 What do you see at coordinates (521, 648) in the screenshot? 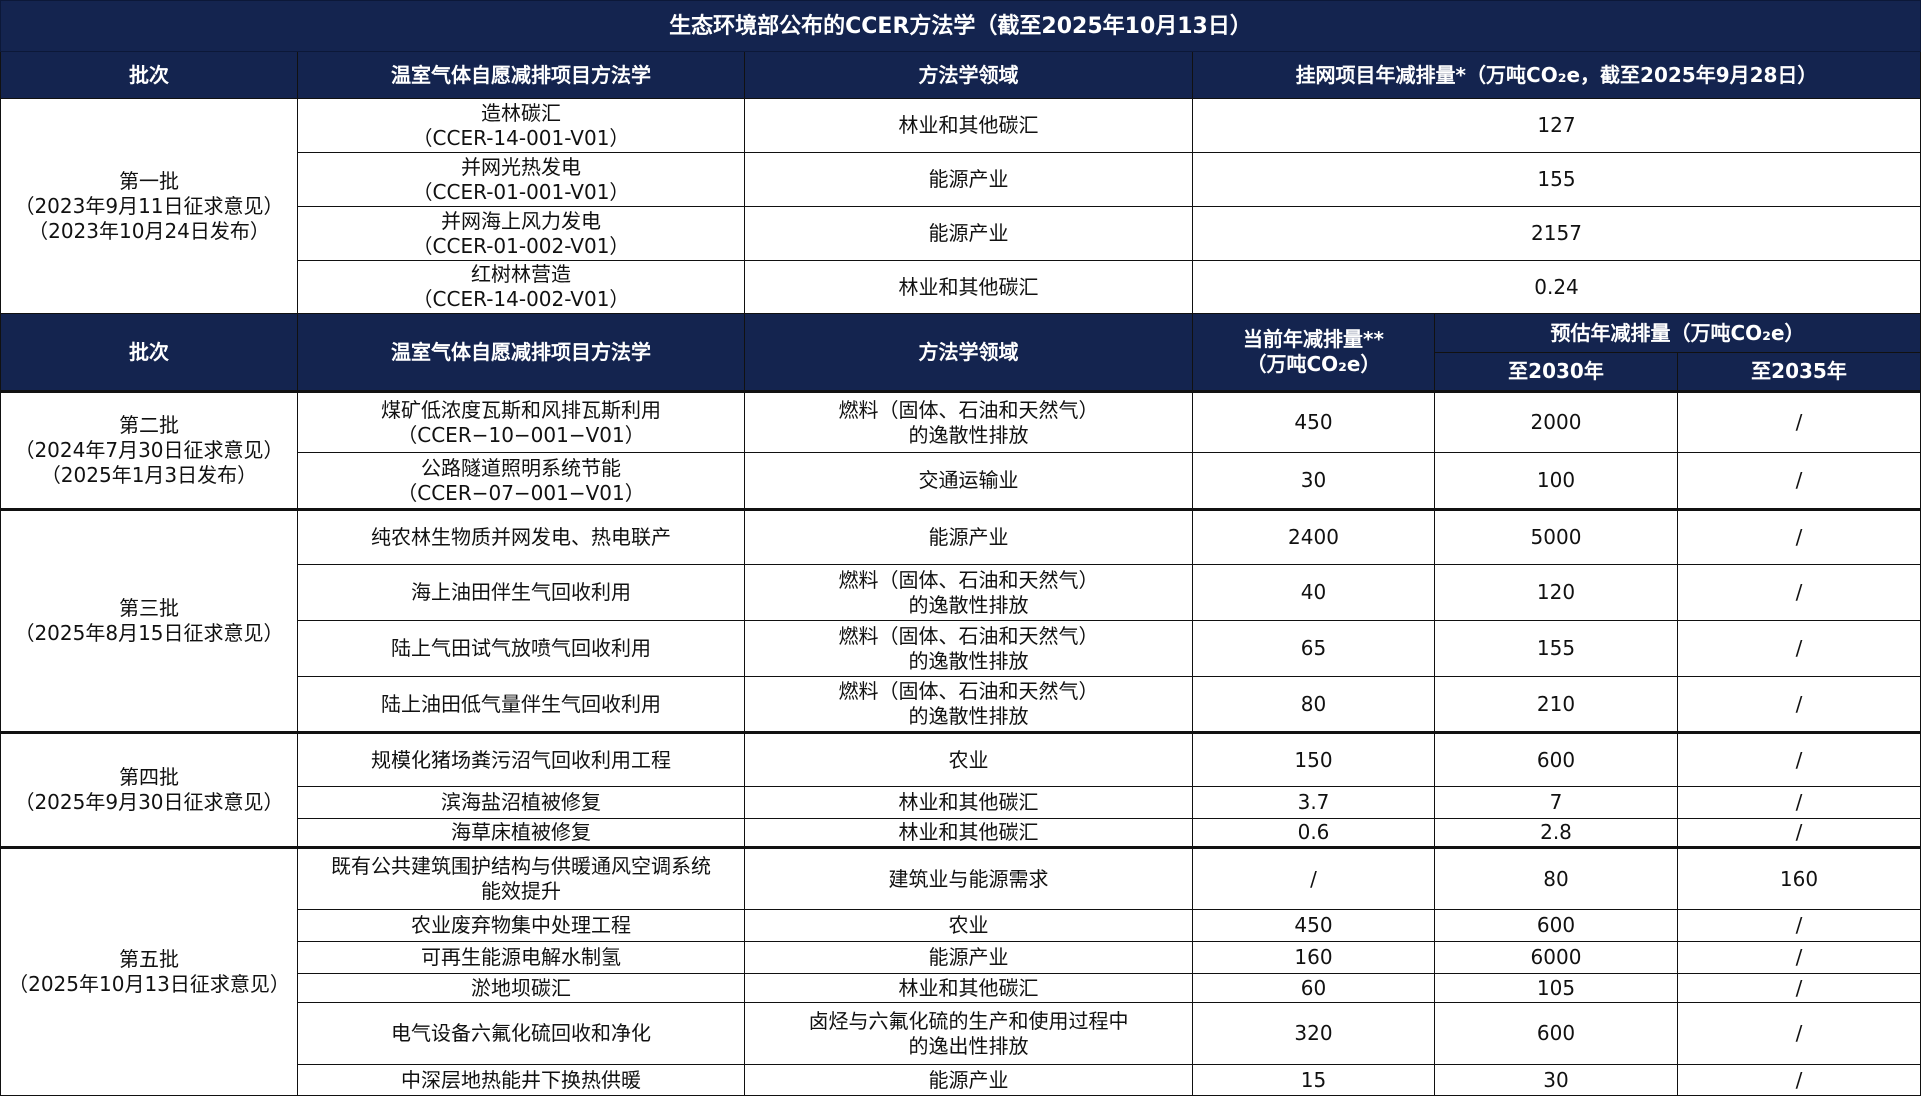
I see `methodology-cell: 陆上气田试气放喷气回收利用` at bounding box center [521, 648].